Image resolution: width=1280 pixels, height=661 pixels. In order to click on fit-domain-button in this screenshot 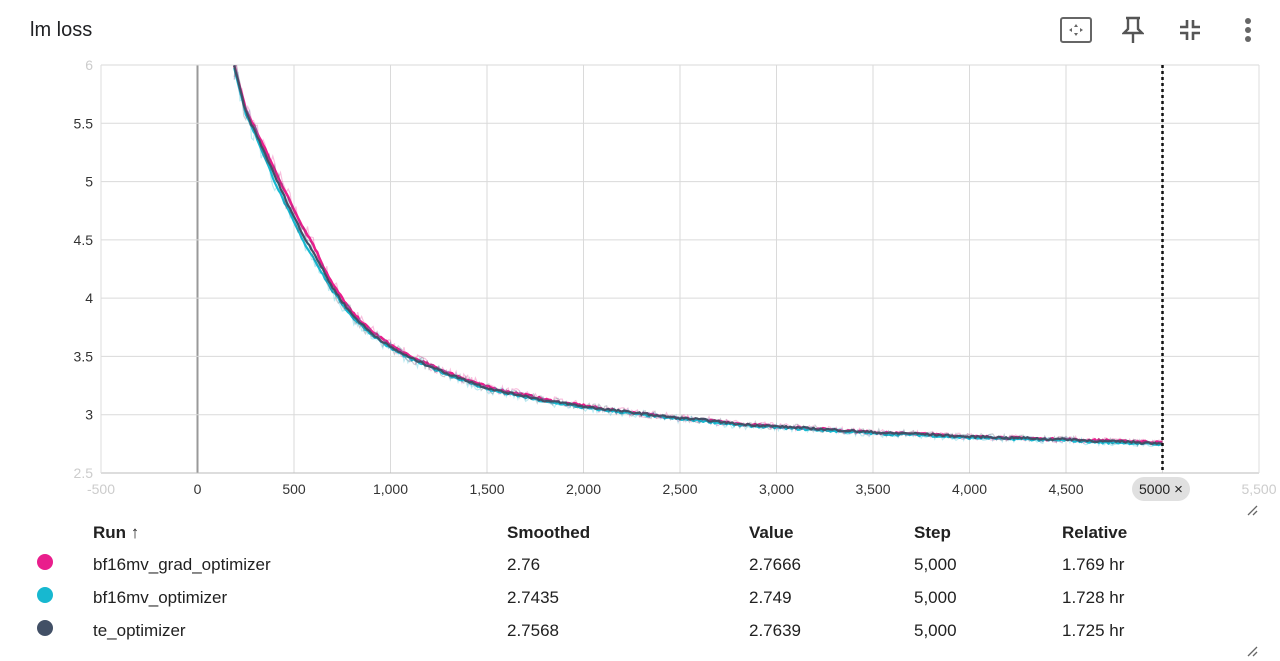, I will do `click(1076, 30)`.